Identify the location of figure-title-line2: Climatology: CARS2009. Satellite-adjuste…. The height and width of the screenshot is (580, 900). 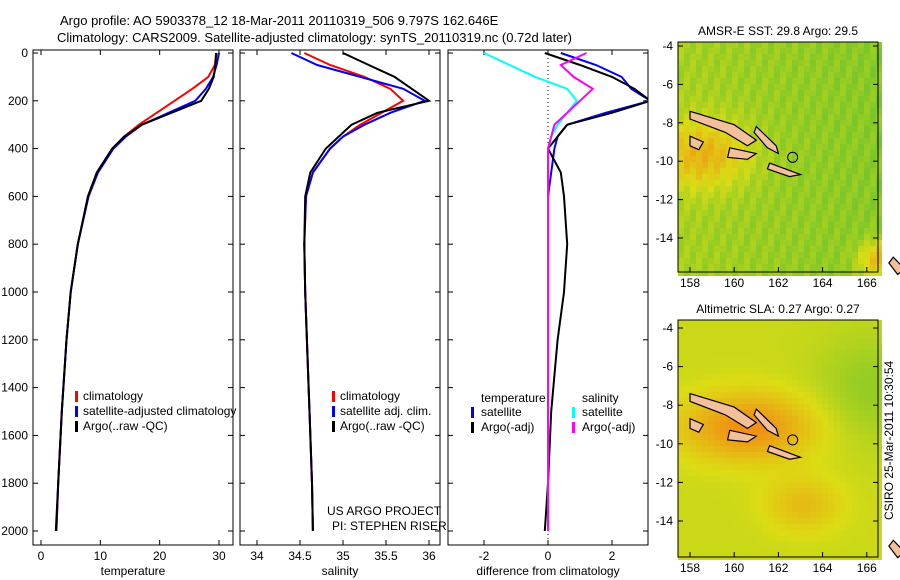
(314, 37).